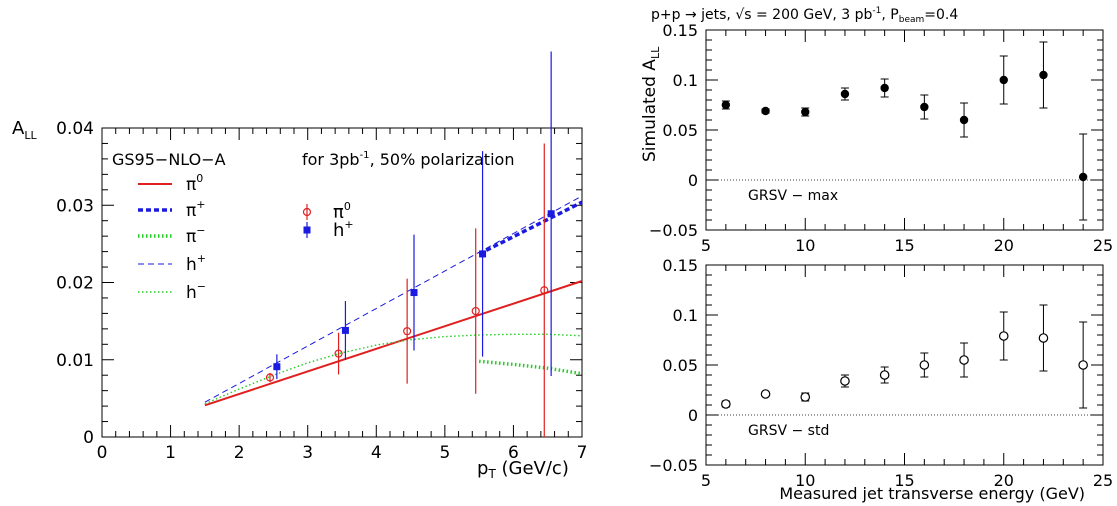  What do you see at coordinates (788, 431) in the screenshot?
I see `model-label: GRSV − std` at bounding box center [788, 431].